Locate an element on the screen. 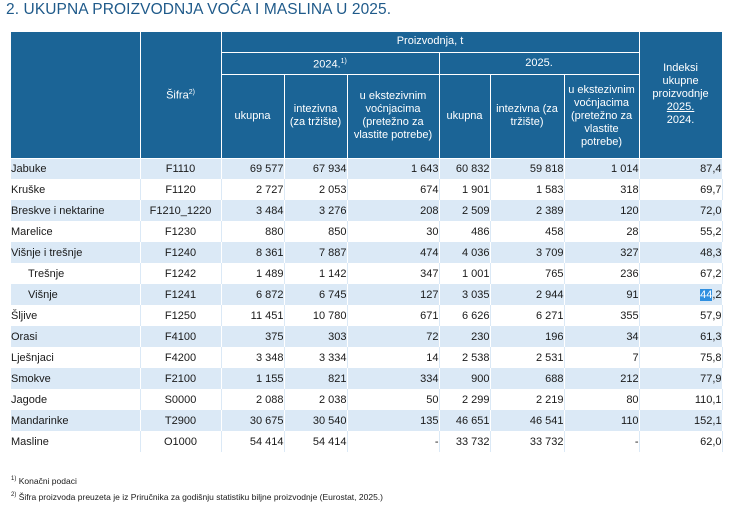  row-value: 2 727 is located at coordinates (253, 189).